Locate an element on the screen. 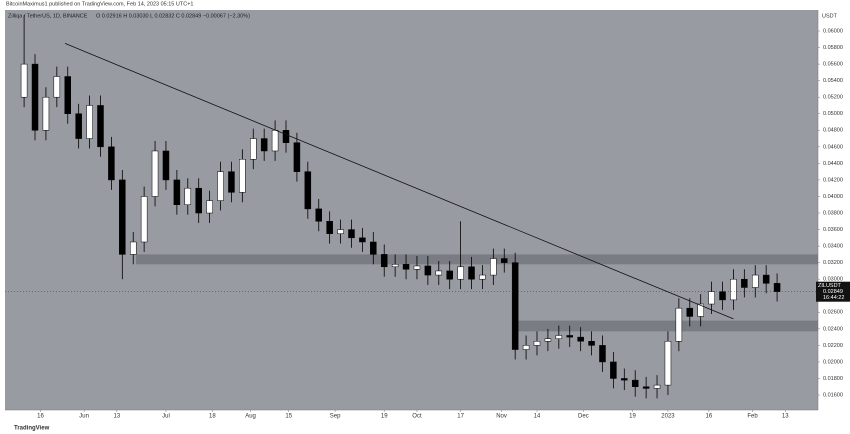 The height and width of the screenshot is (434, 850). y-tick-label: 0.03200 is located at coordinates (833, 263).